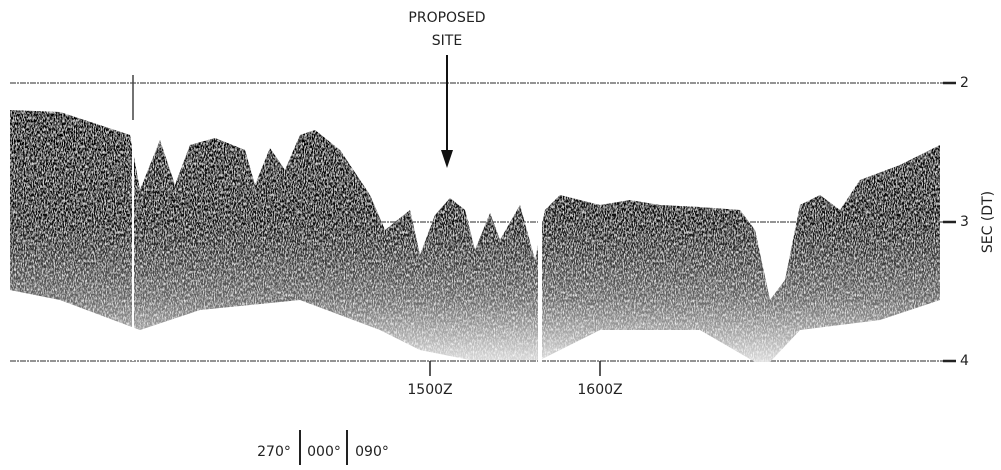  What do you see at coordinates (446, 18) in the screenshot?
I see `annotation: PROPOSED` at bounding box center [446, 18].